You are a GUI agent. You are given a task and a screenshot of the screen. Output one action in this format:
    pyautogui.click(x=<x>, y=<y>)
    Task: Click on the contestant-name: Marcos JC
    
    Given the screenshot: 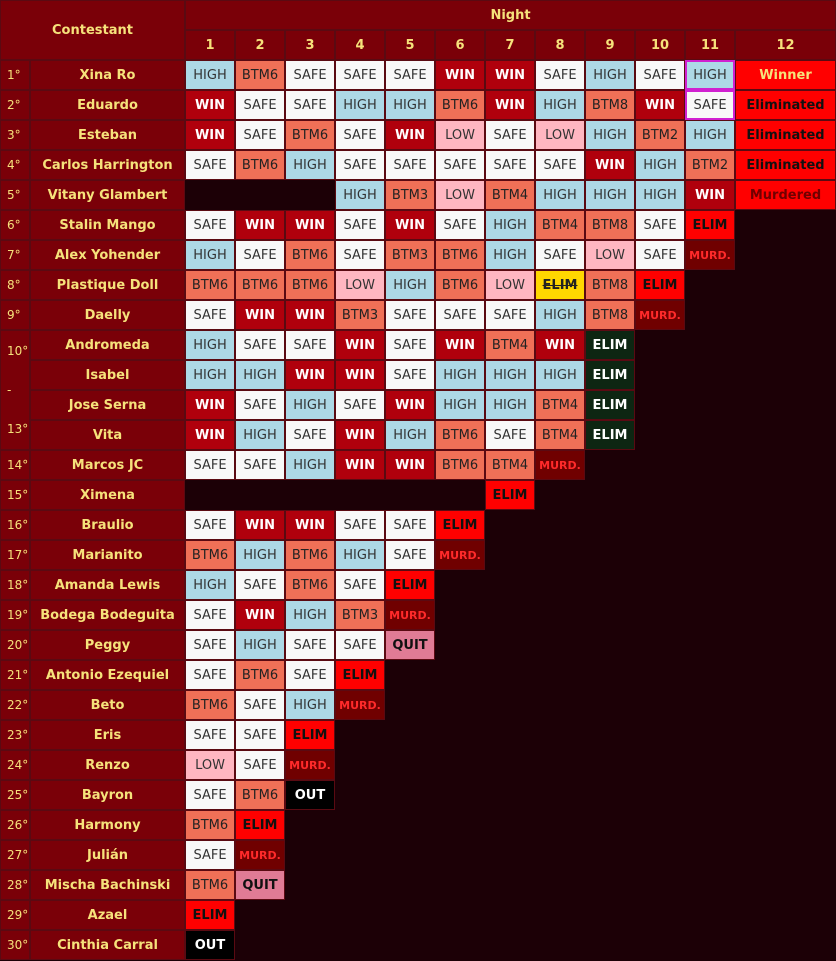 What is the action you would take?
    pyautogui.click(x=107, y=465)
    